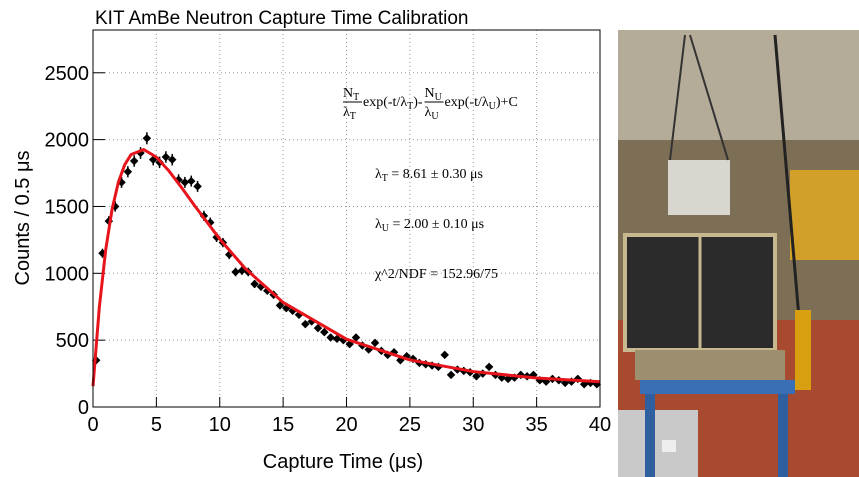 The image size is (859, 477). Describe the element at coordinates (658, 443) in the screenshot. I see `photo-tile` at that location.